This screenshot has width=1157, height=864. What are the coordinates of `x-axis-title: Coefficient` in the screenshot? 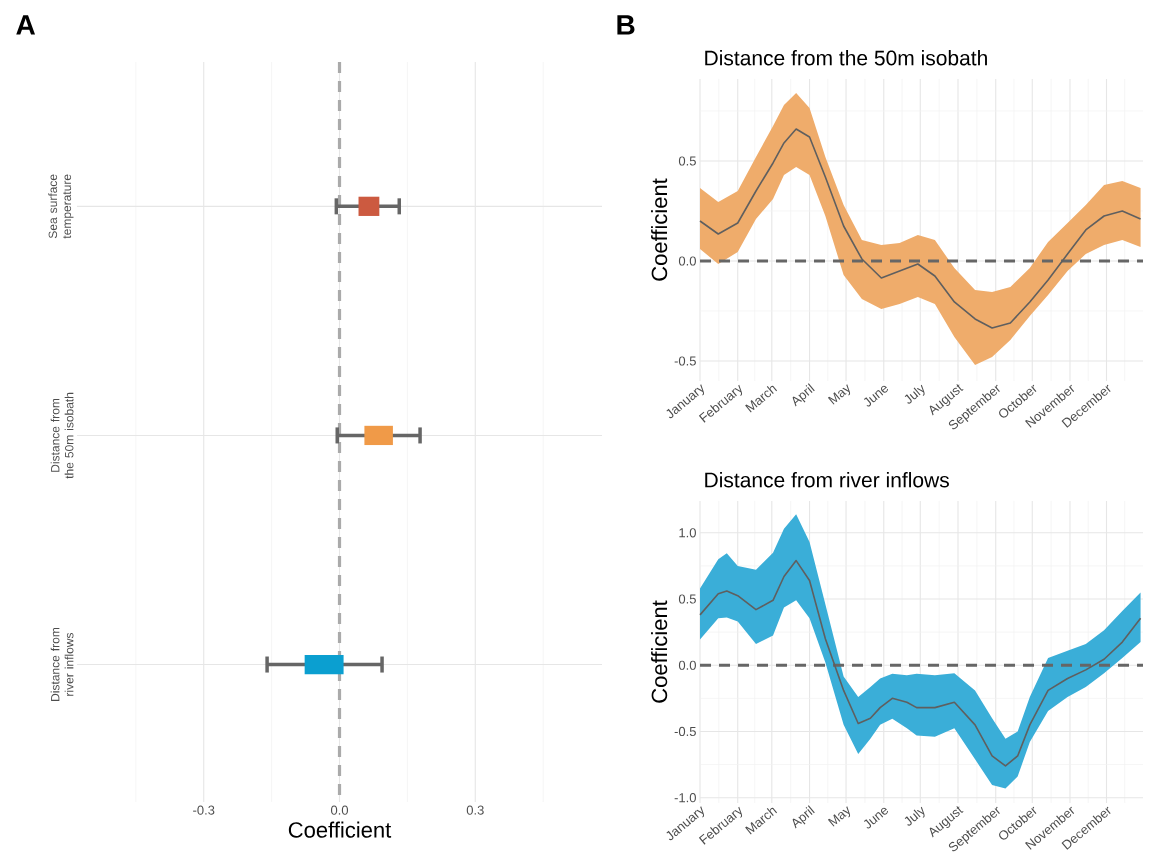 It's located at (340, 829).